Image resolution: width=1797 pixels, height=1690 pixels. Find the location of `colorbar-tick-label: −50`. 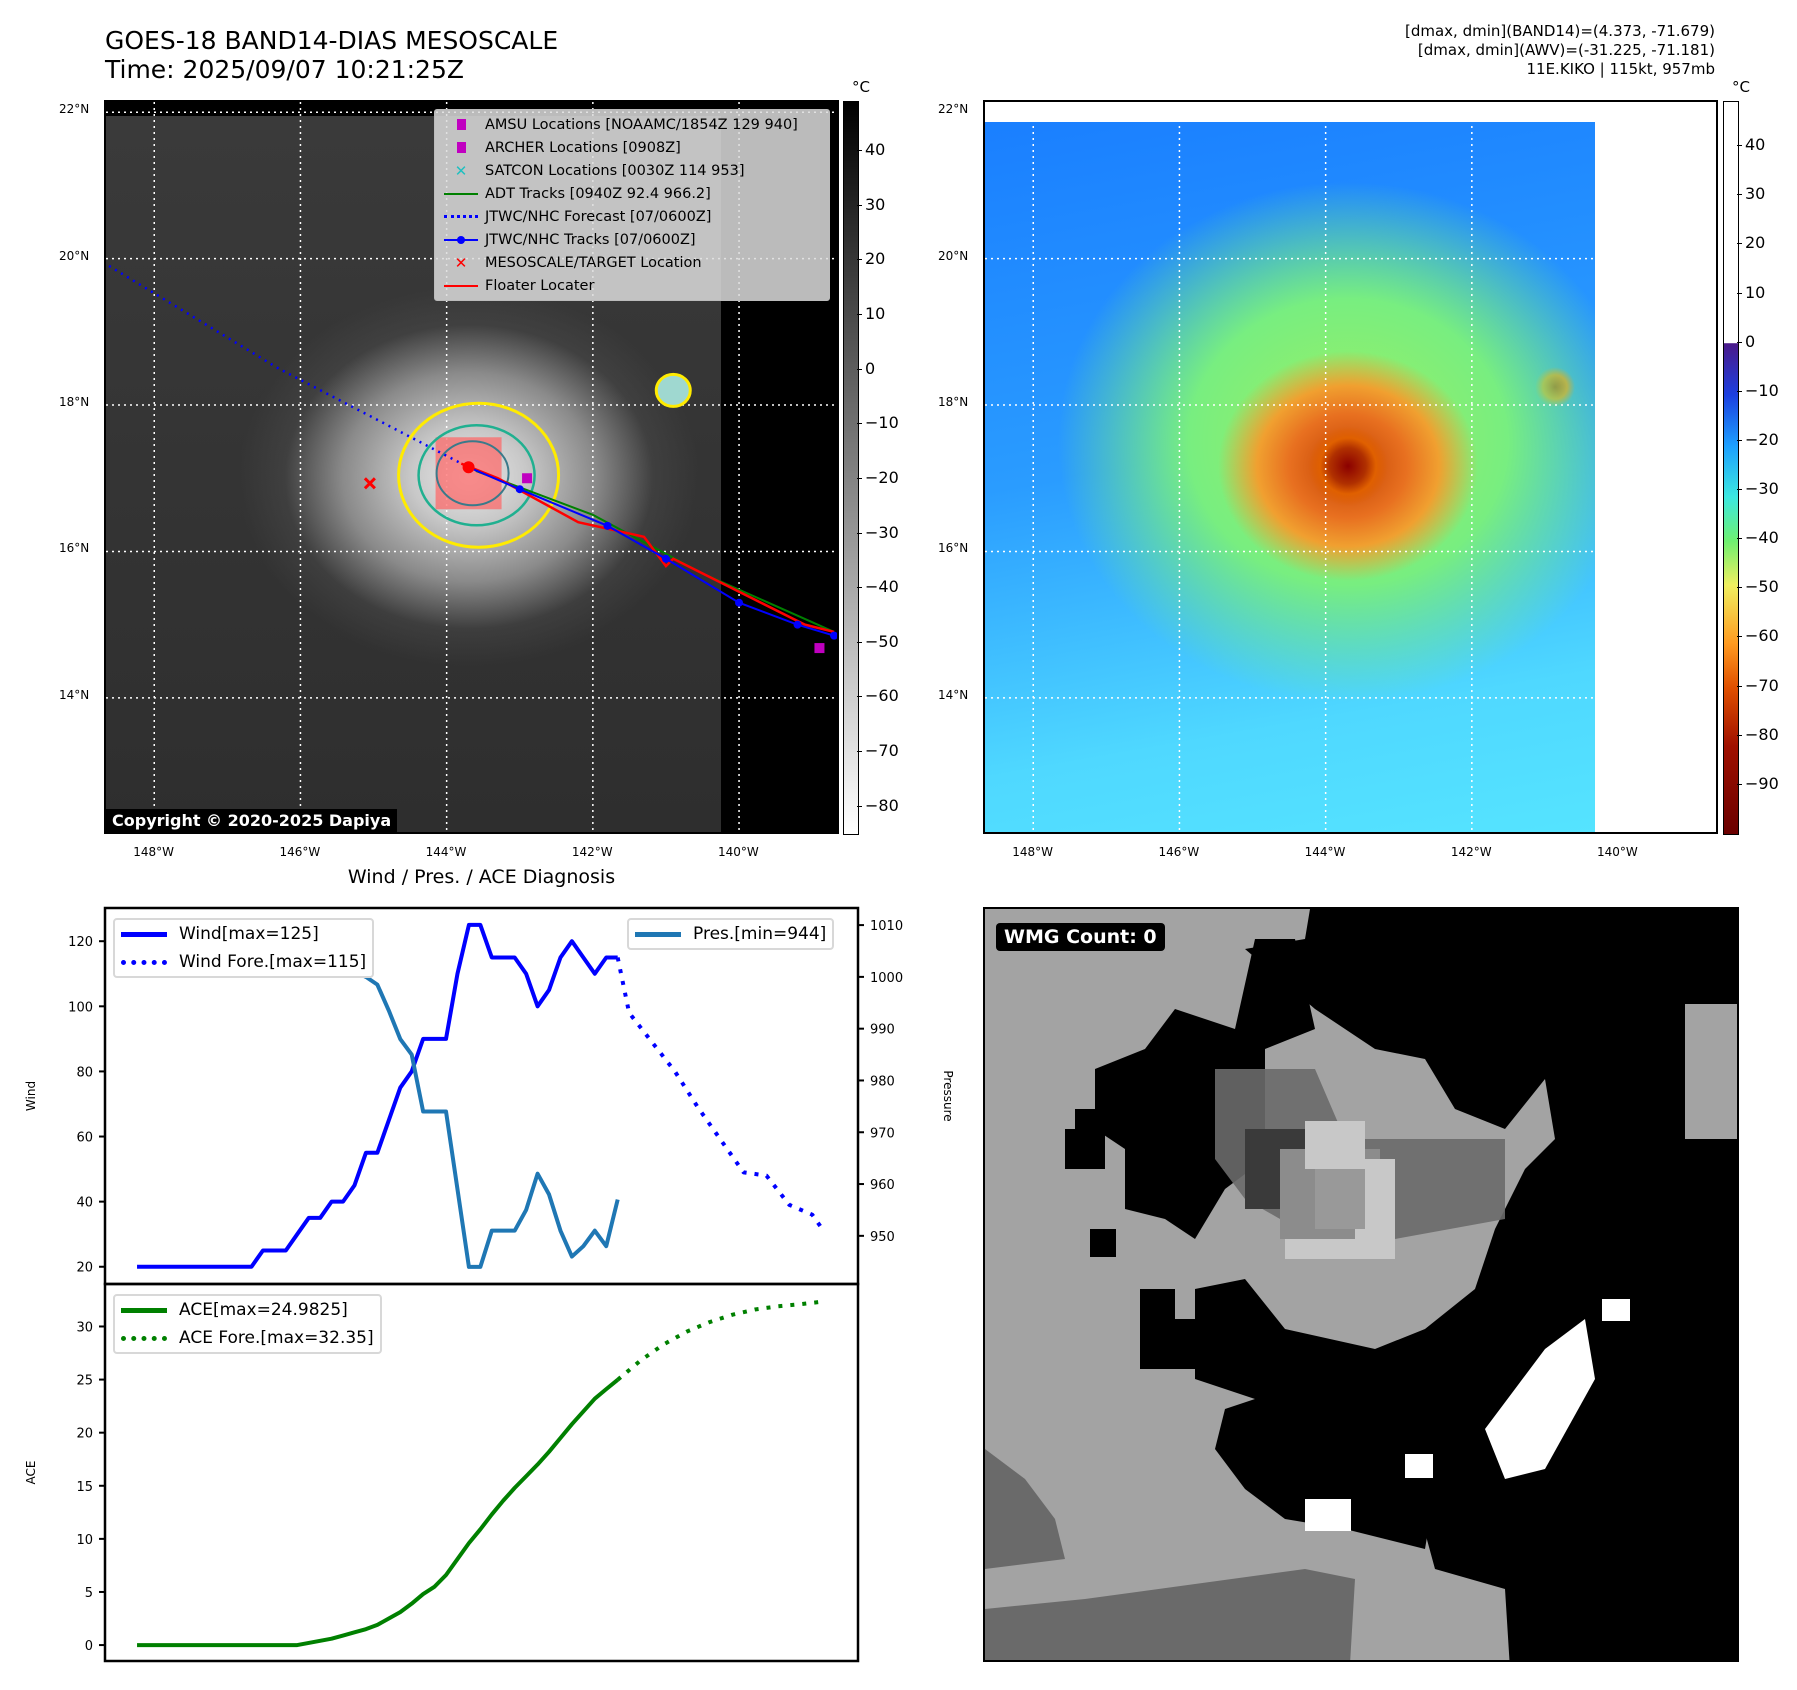

colorbar-tick-label: −50 is located at coordinates (882, 641).